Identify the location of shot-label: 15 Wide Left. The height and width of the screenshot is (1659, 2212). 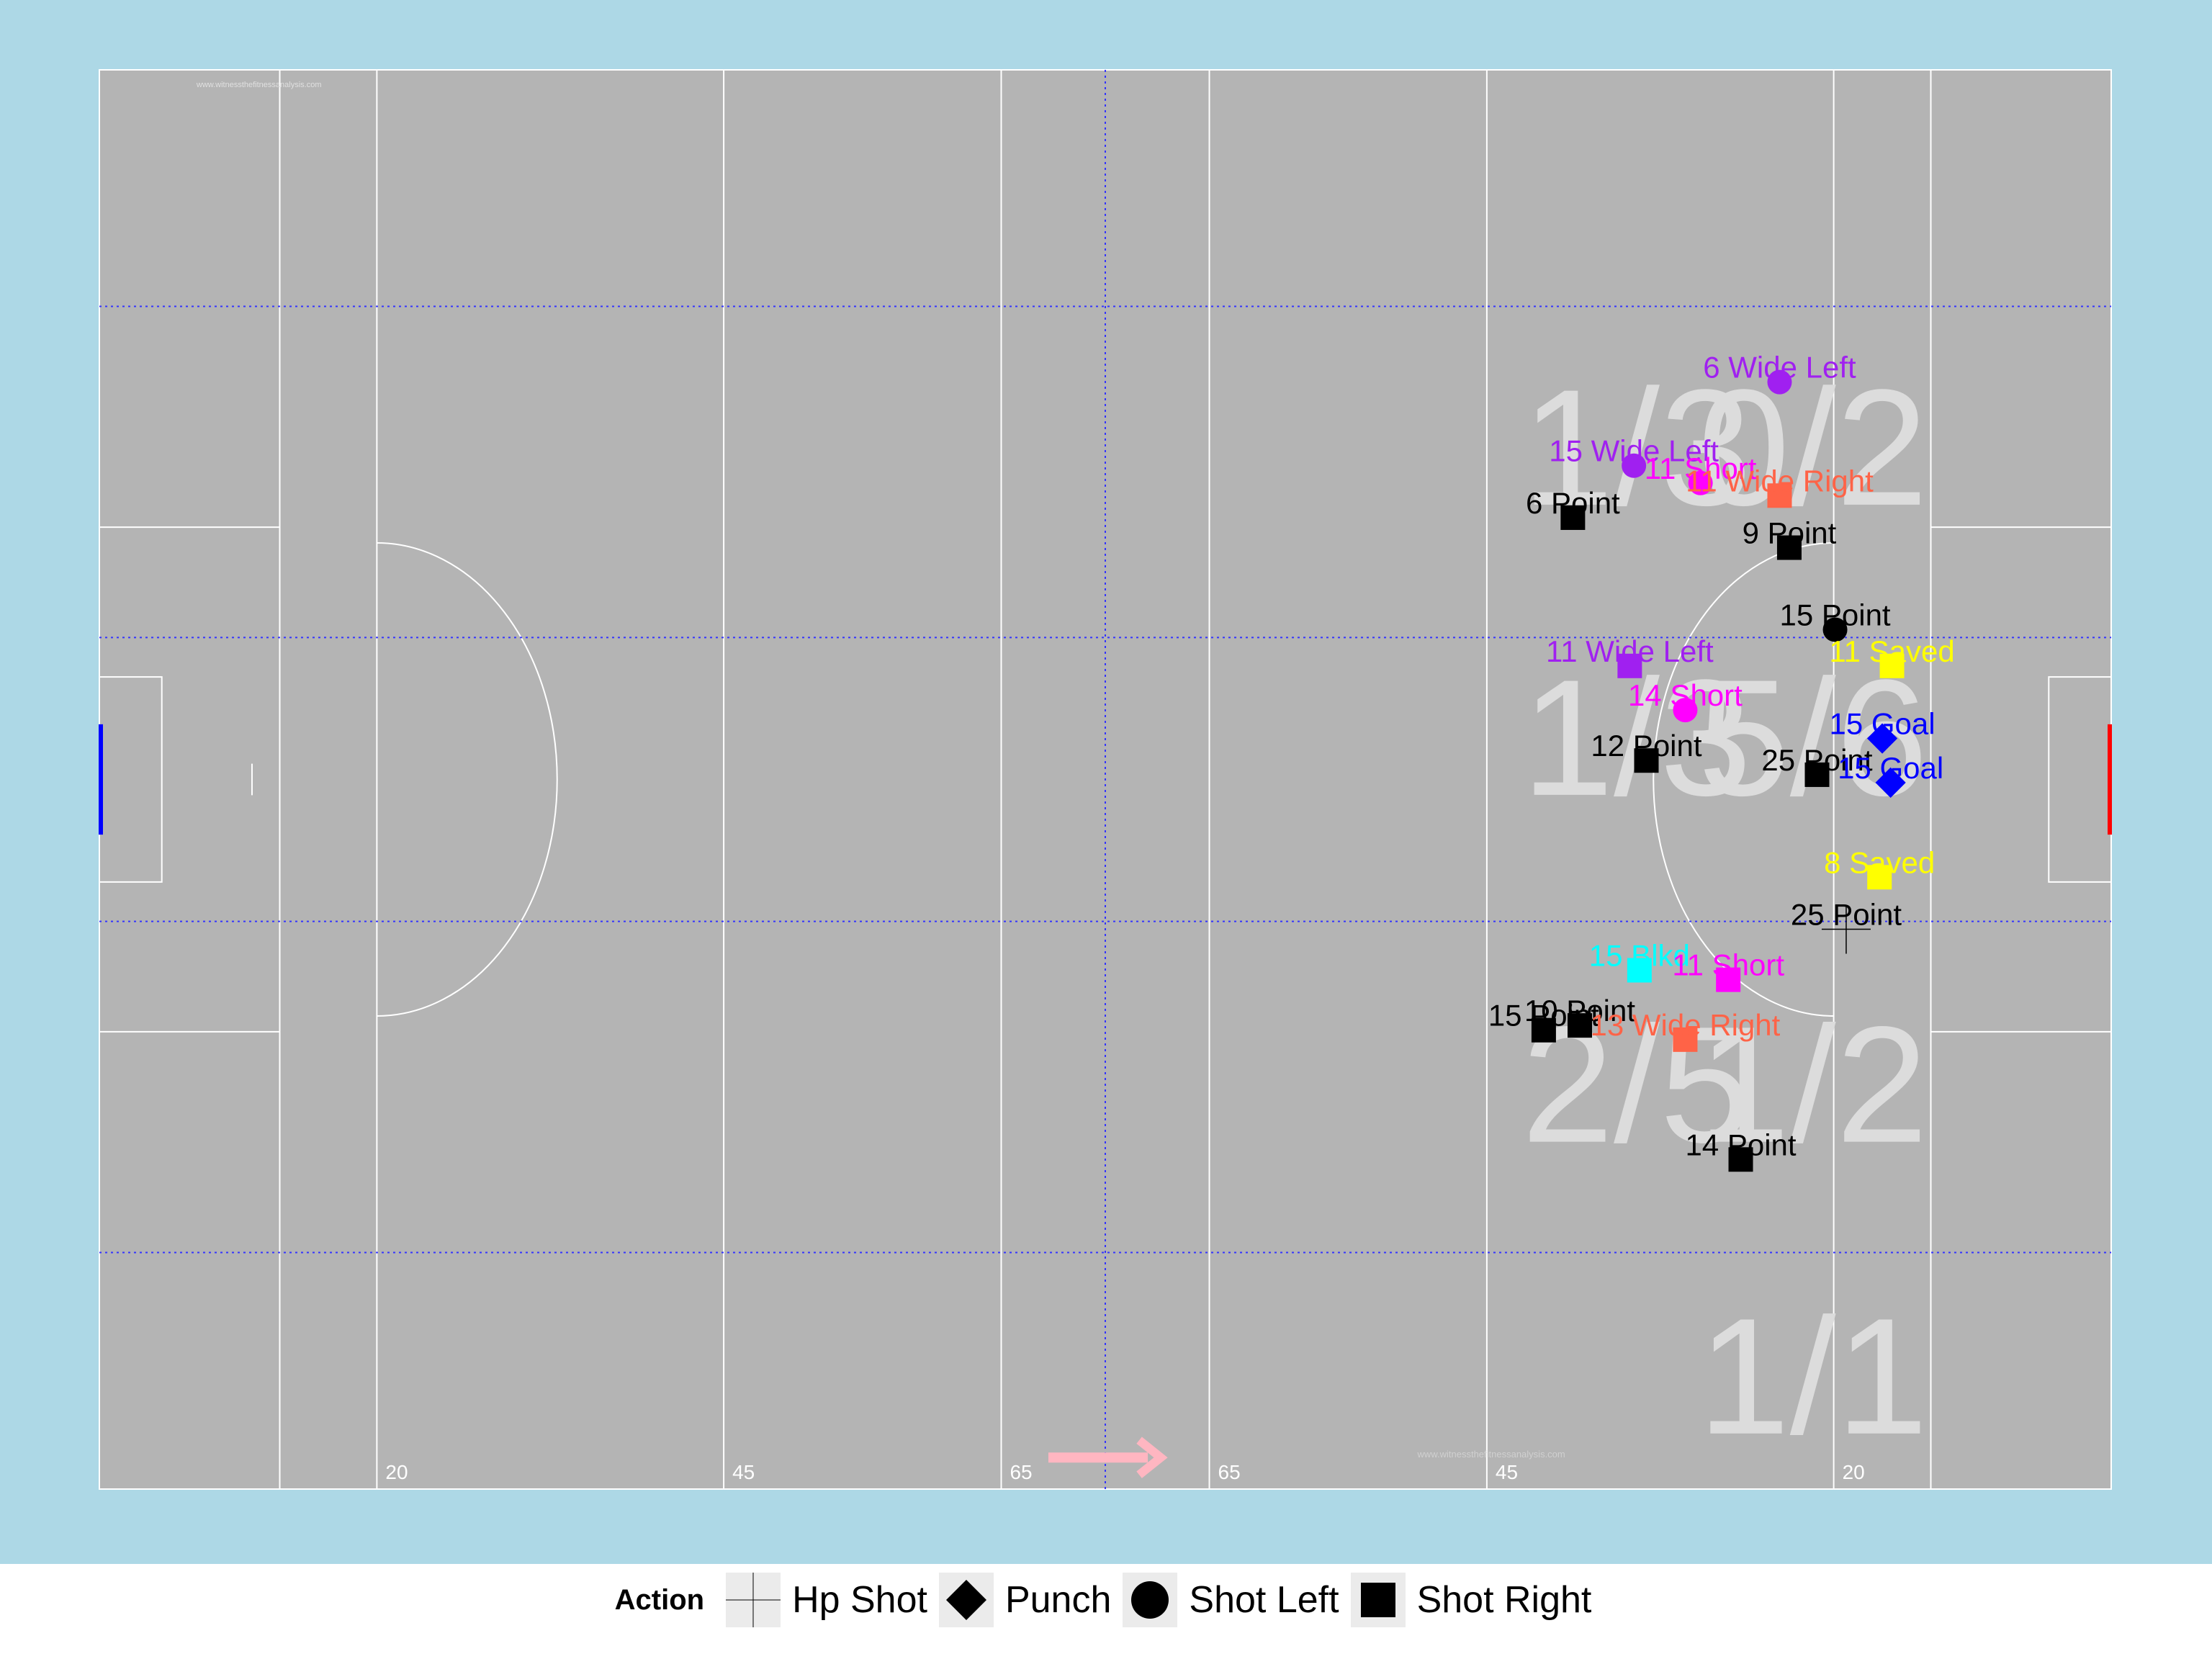
(1634, 451).